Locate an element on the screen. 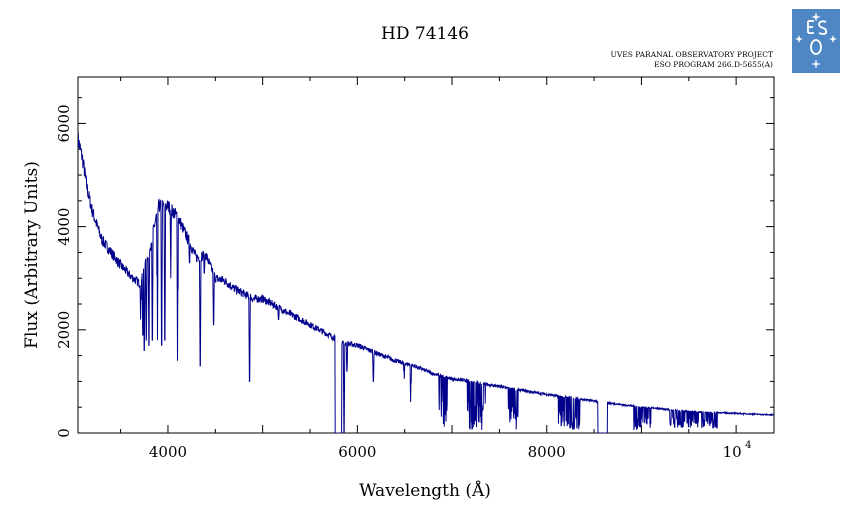 The height and width of the screenshot is (511, 851). x-tick-label-exponent: 4 is located at coordinates (748, 445).